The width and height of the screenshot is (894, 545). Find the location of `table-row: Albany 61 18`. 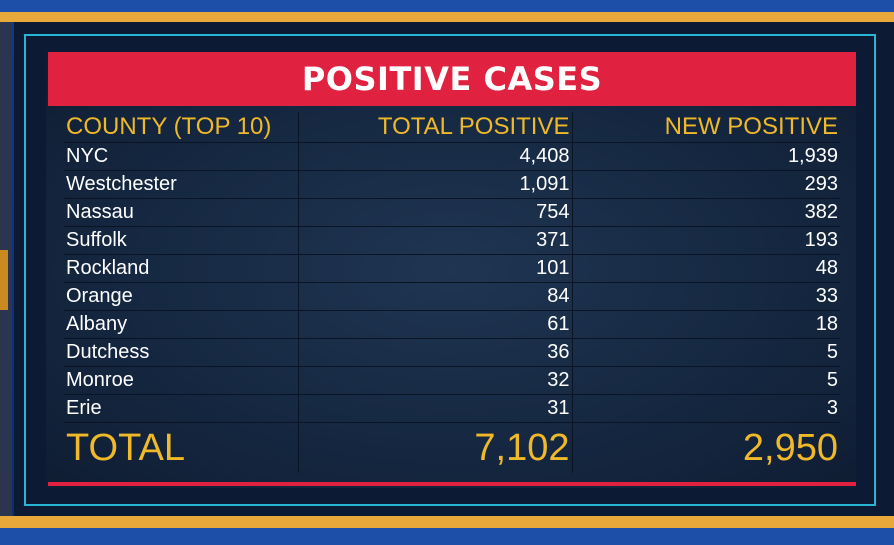

table-row: Albany 61 18 is located at coordinates (452, 324).